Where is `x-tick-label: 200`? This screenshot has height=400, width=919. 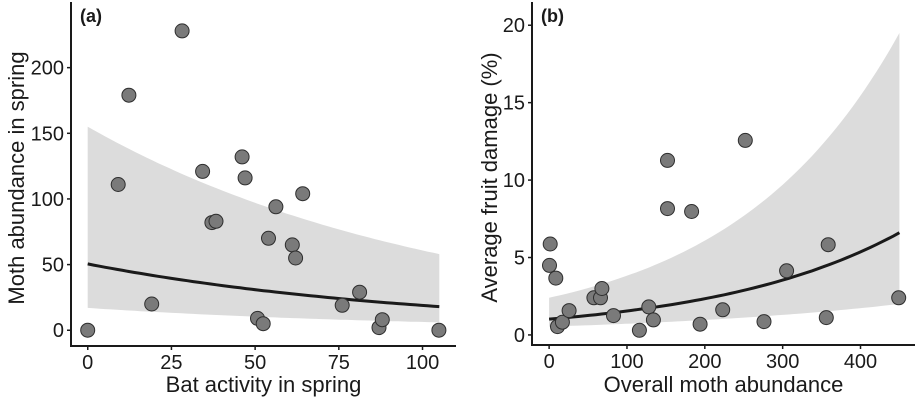
x-tick-label: 200 is located at coordinates (704, 362).